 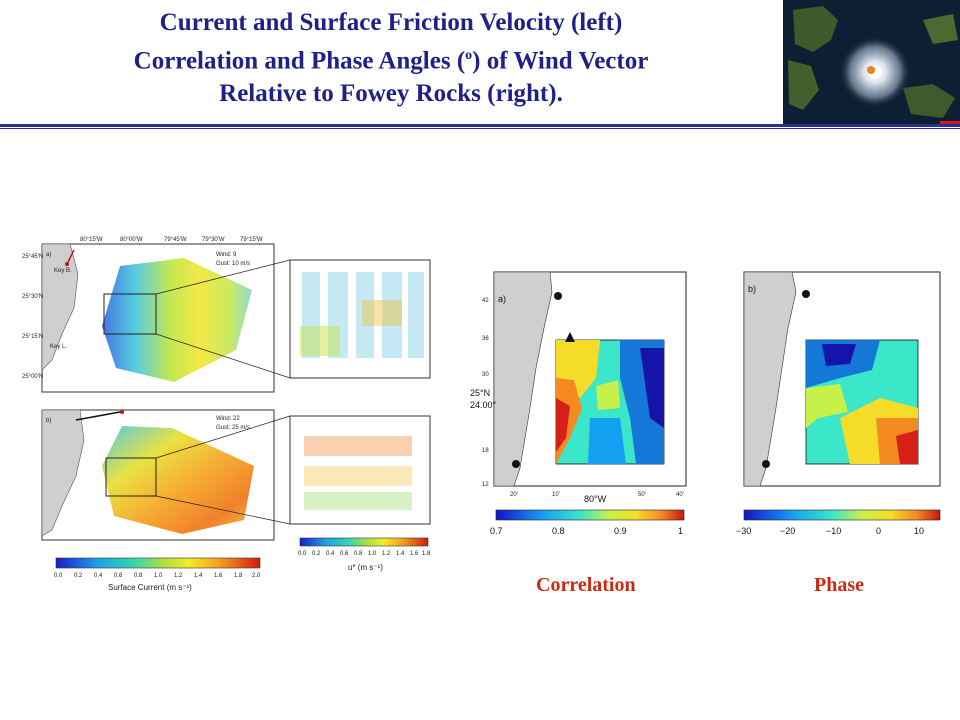 What do you see at coordinates (483, 405) in the screenshot?
I see `svg-text: 24.00°` at bounding box center [483, 405].